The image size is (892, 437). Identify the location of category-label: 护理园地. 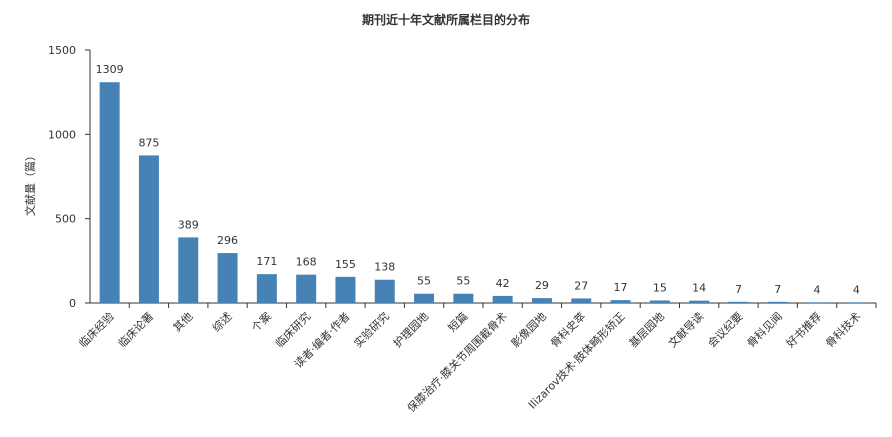
(410, 329).